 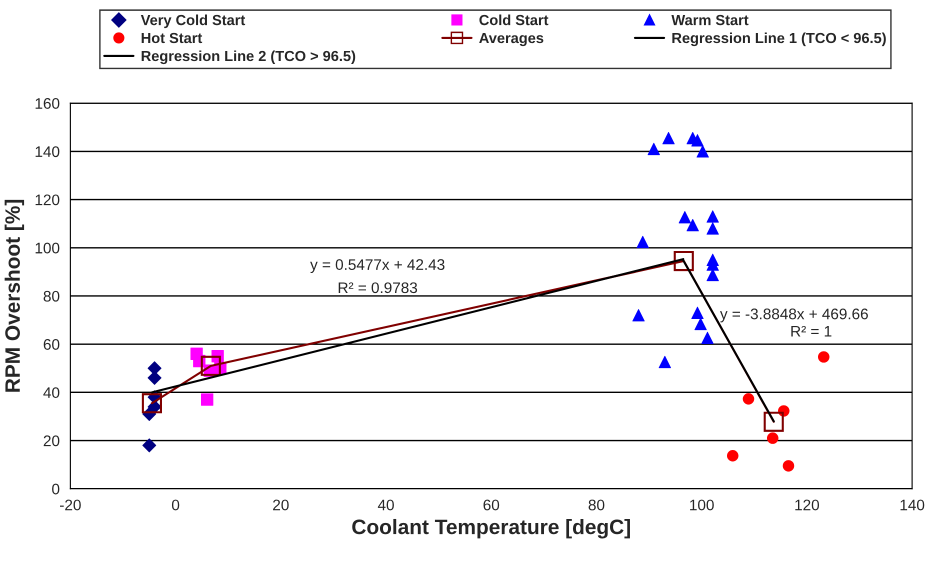 What do you see at coordinates (52, 344) in the screenshot?
I see `y-tick-label: 60` at bounding box center [52, 344].